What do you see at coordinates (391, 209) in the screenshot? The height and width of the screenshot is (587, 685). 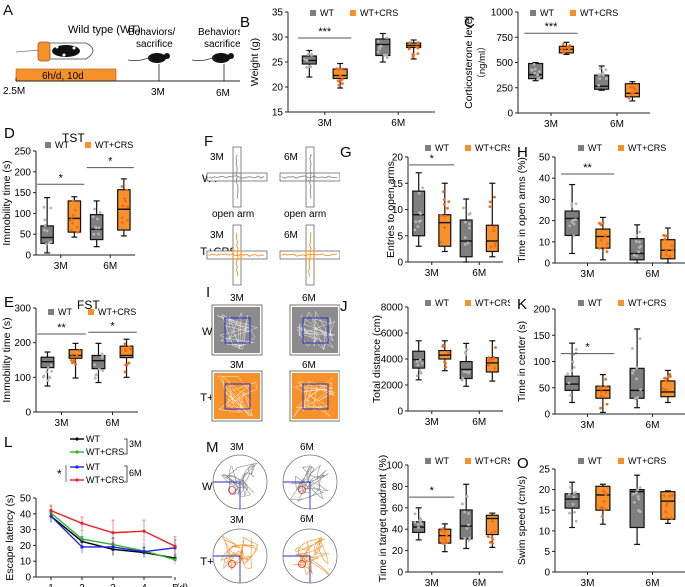 I see `y-axis-label: Entries to open arms` at bounding box center [391, 209].